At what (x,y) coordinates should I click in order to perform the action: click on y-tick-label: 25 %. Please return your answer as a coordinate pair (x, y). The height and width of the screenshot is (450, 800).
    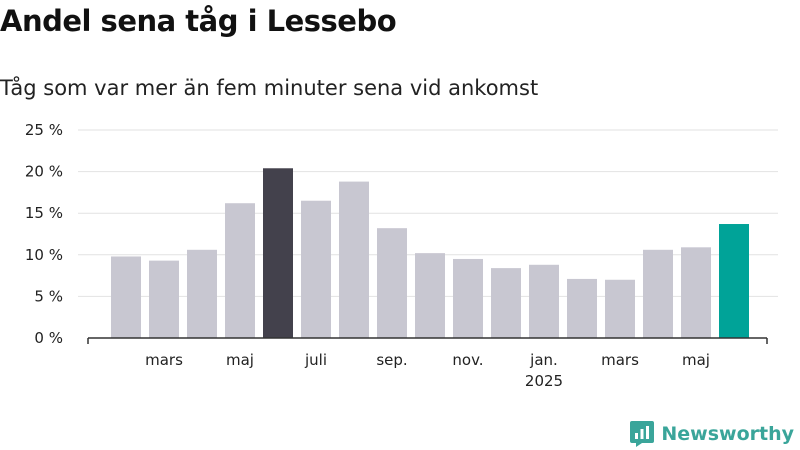
    Looking at the image, I should click on (44, 130).